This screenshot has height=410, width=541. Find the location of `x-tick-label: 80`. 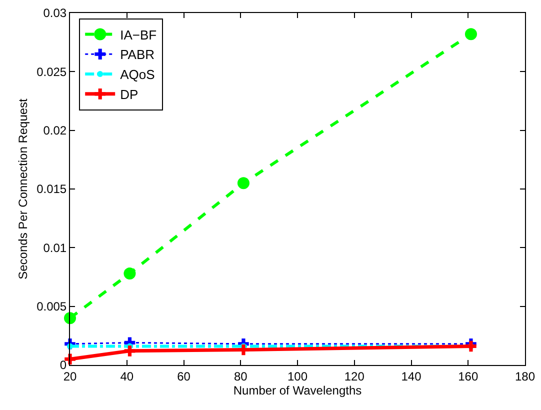

x-tick-label: 80 is located at coordinates (241, 376).